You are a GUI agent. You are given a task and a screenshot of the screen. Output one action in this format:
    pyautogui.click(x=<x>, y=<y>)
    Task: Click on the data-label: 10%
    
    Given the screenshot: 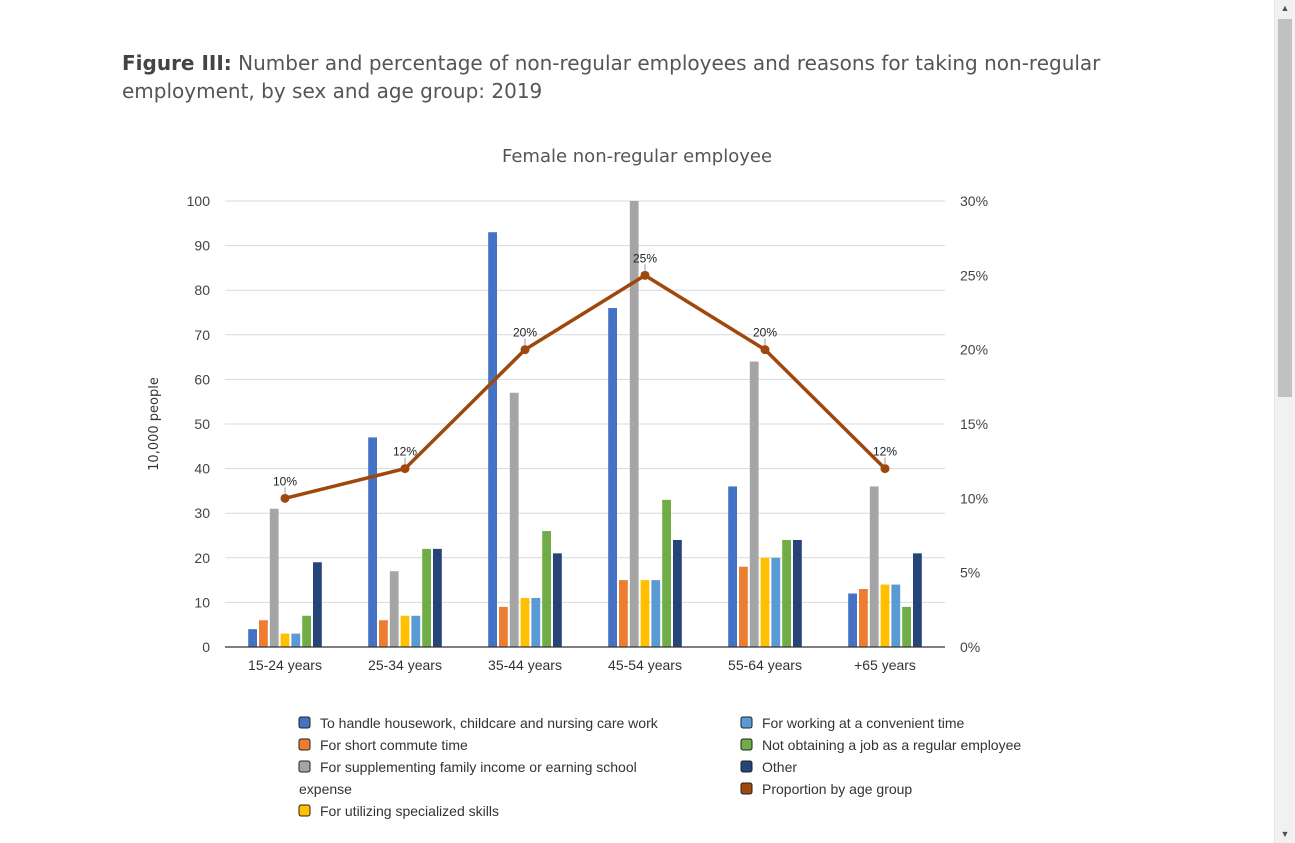 What is the action you would take?
    pyautogui.click(x=285, y=481)
    